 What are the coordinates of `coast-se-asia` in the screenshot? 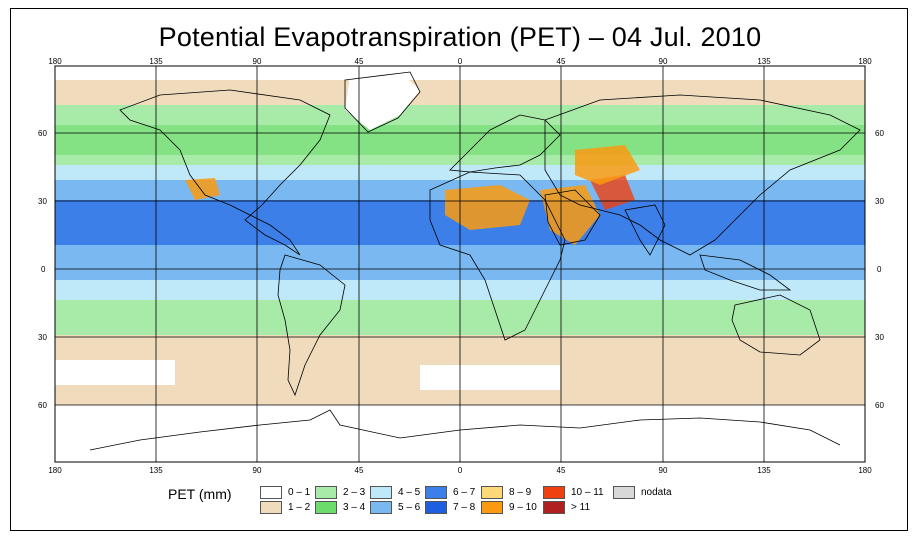 It's located at (745, 272).